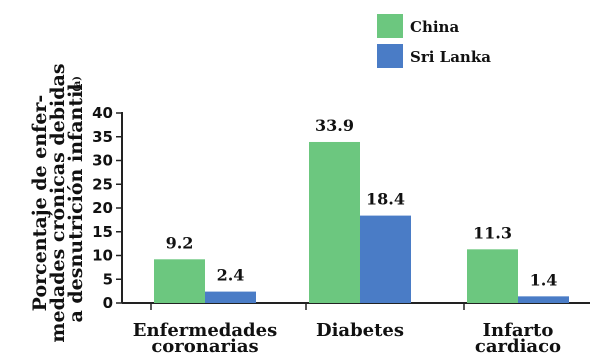 The height and width of the screenshot is (359, 597). I want to click on category-label: Diabetes, so click(360, 330).